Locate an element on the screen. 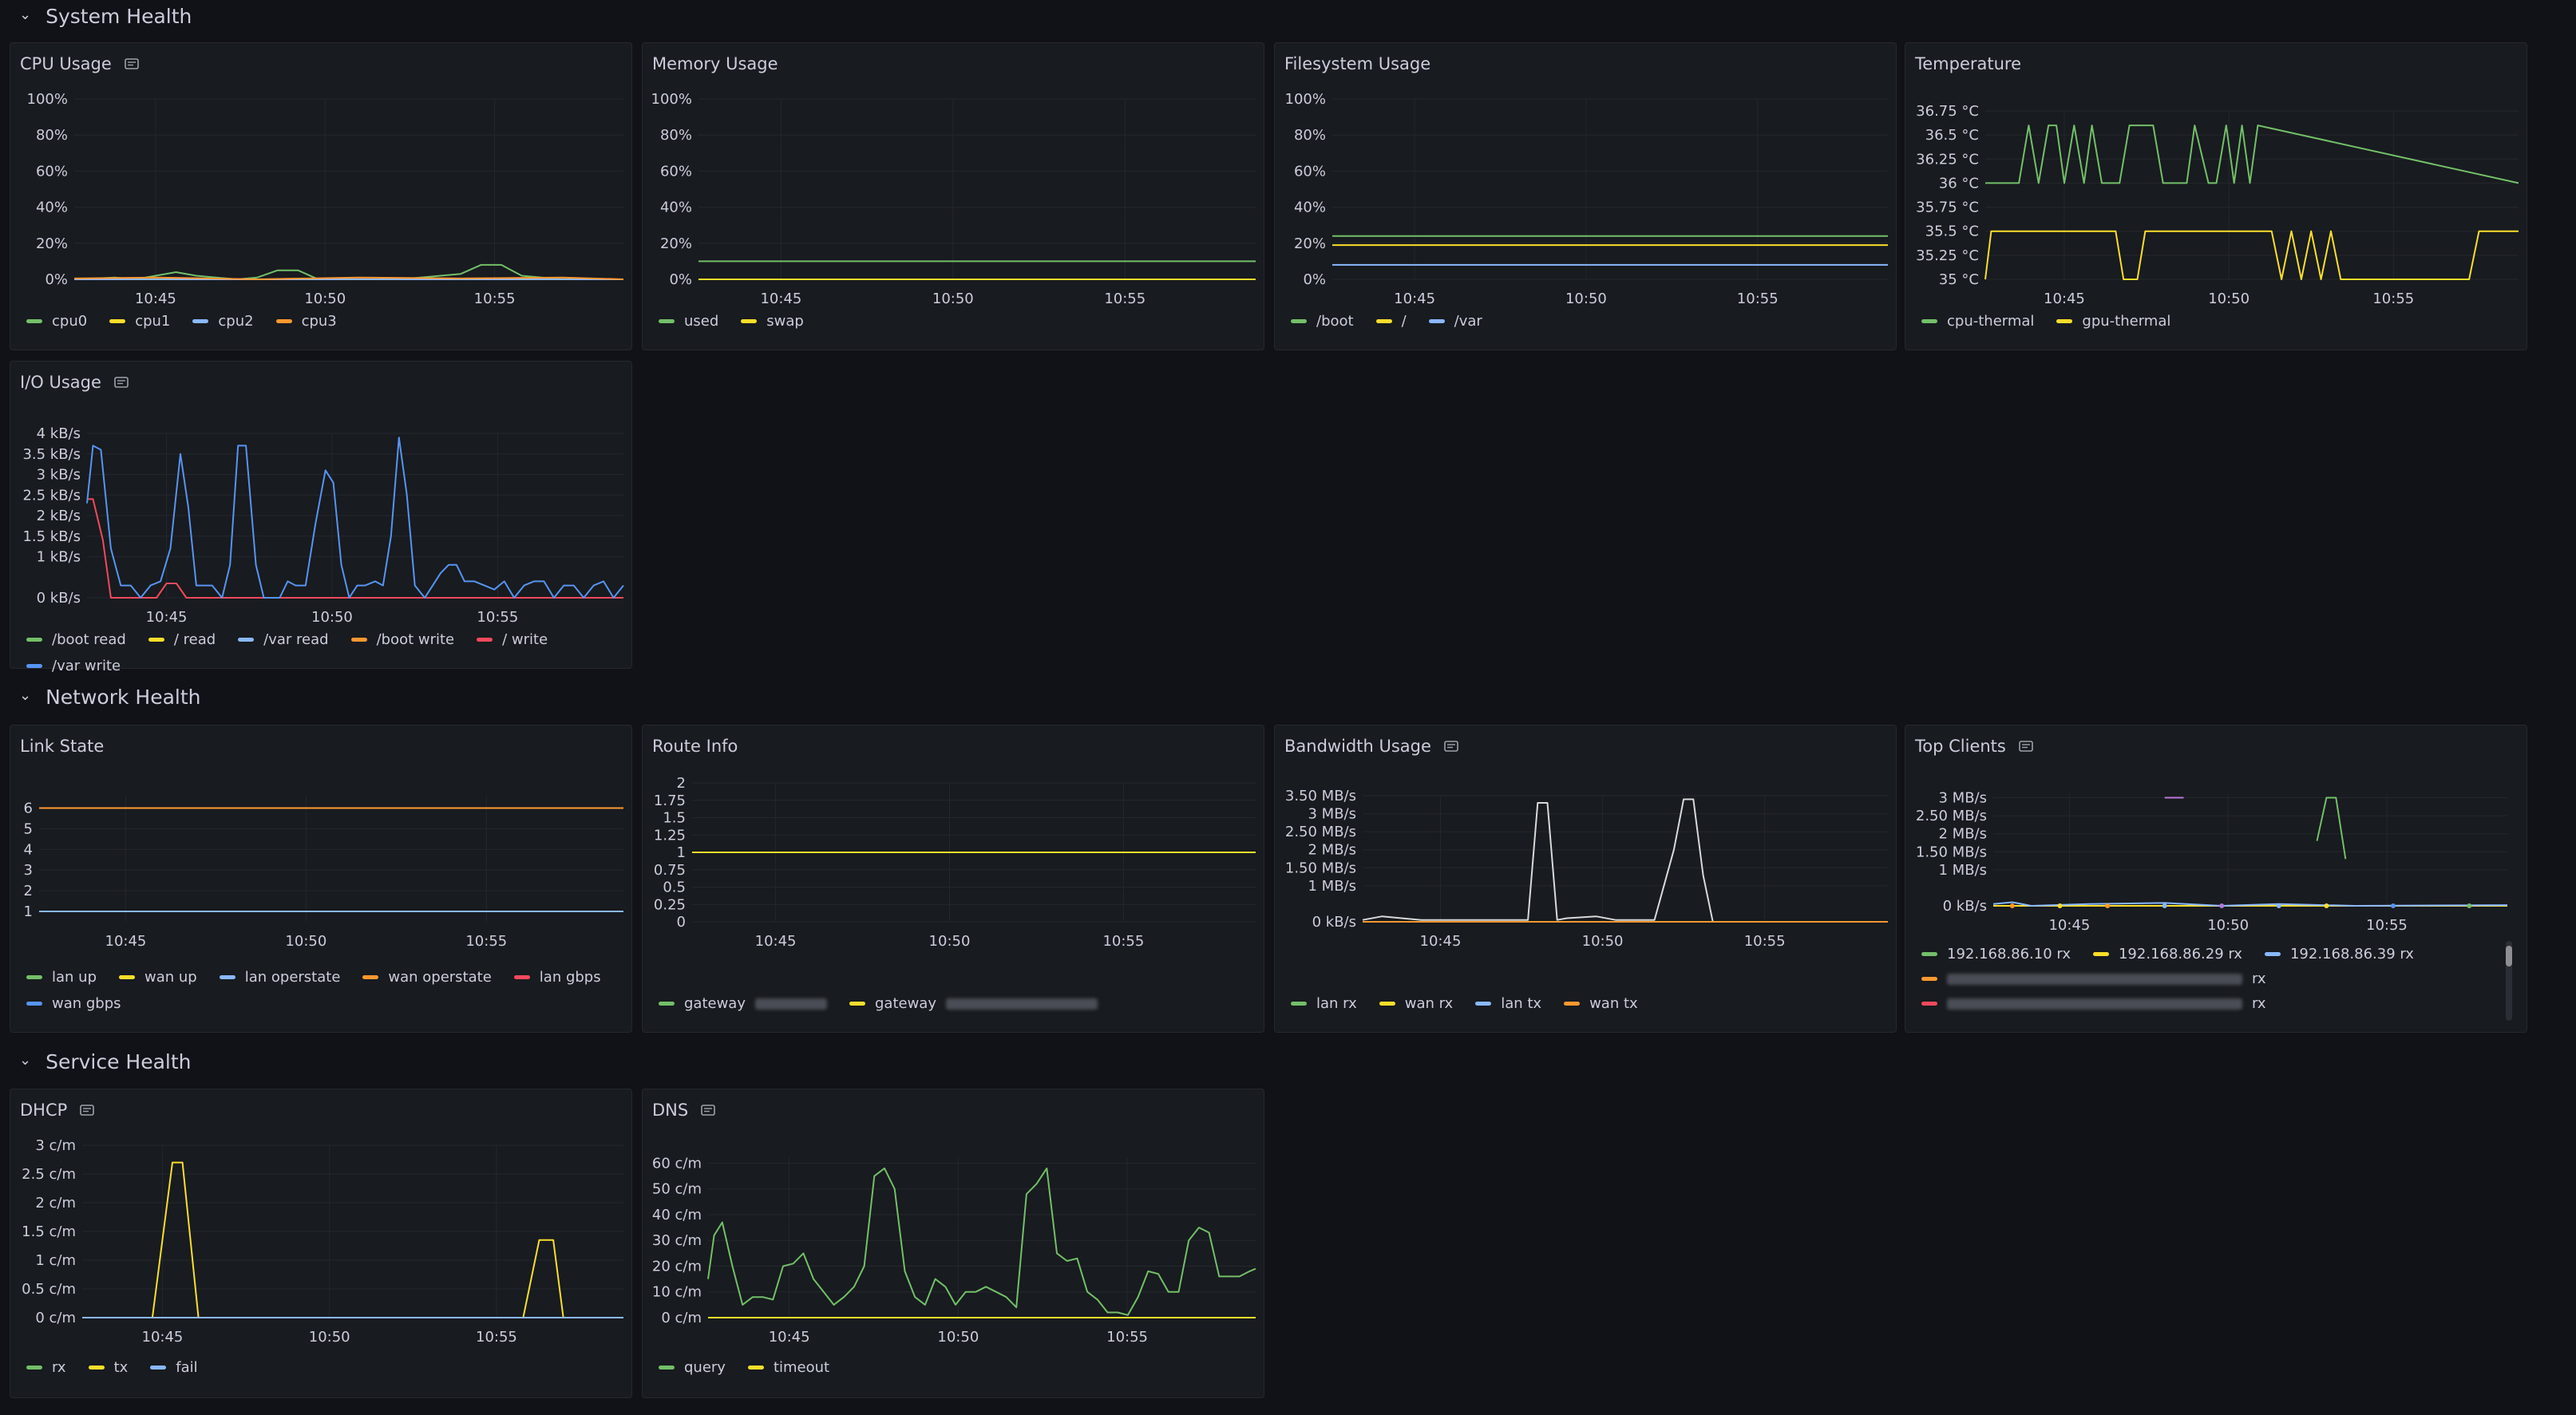 This screenshot has height=1415, width=2576. panel-title: Link State is located at coordinates (62, 746).